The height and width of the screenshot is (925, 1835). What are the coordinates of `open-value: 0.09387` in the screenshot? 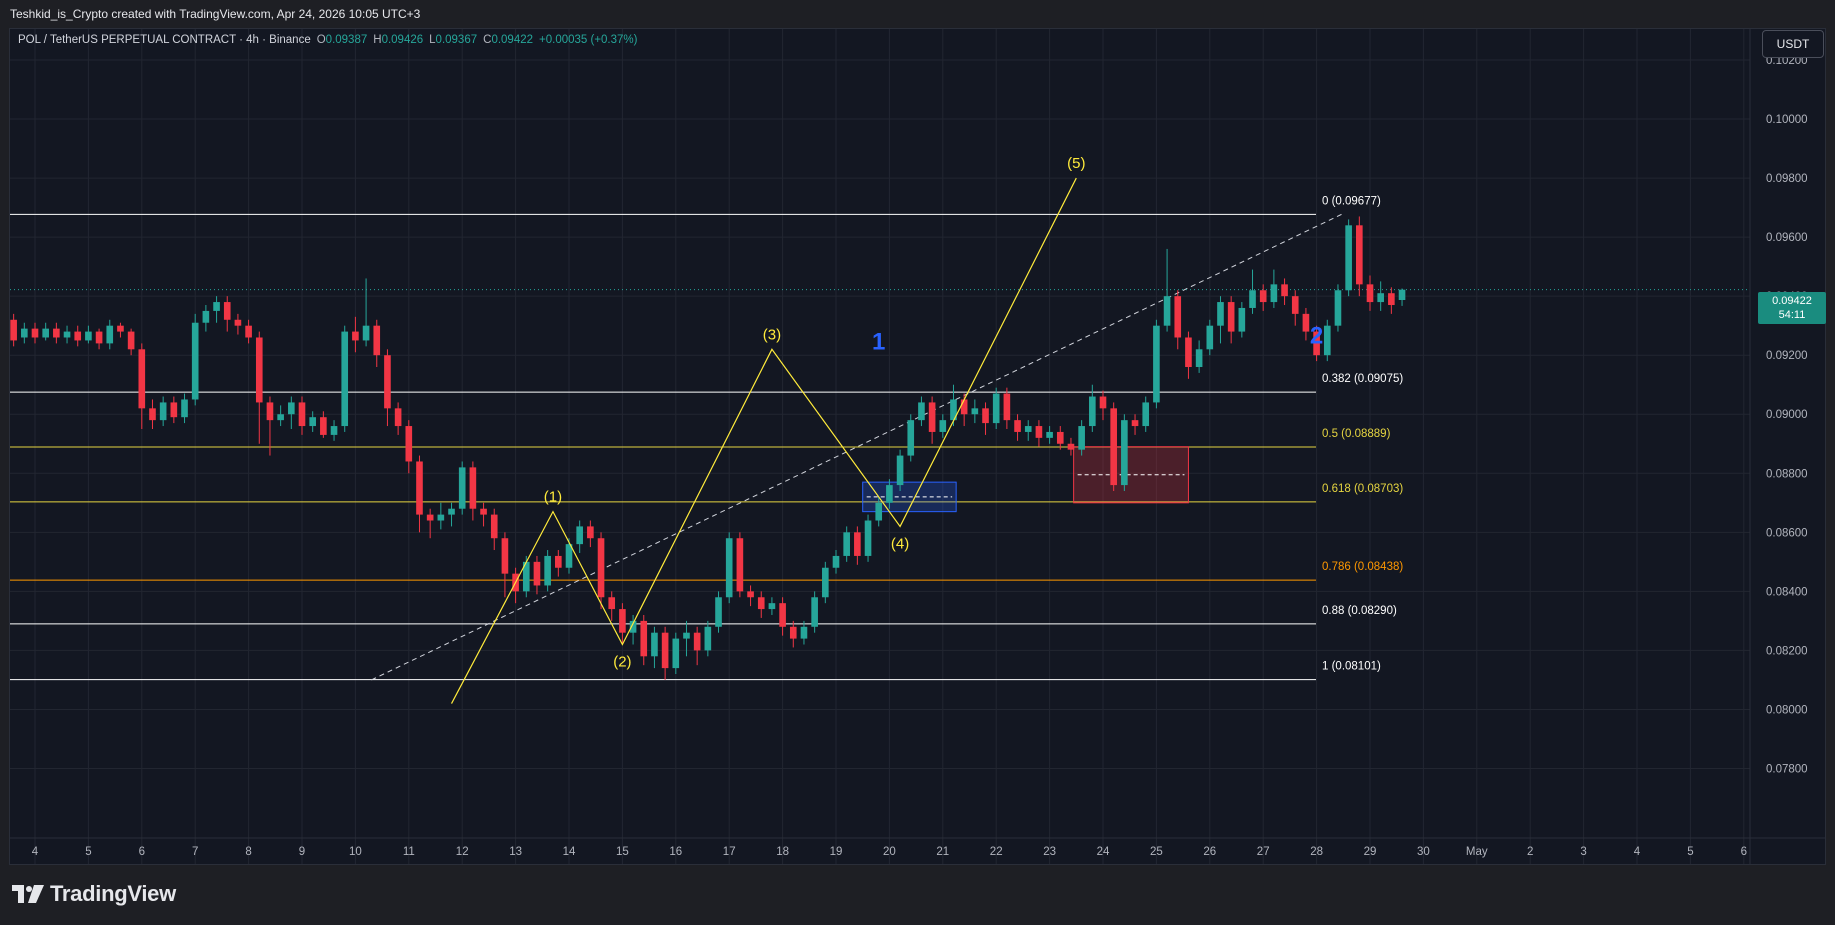 It's located at (346, 40).